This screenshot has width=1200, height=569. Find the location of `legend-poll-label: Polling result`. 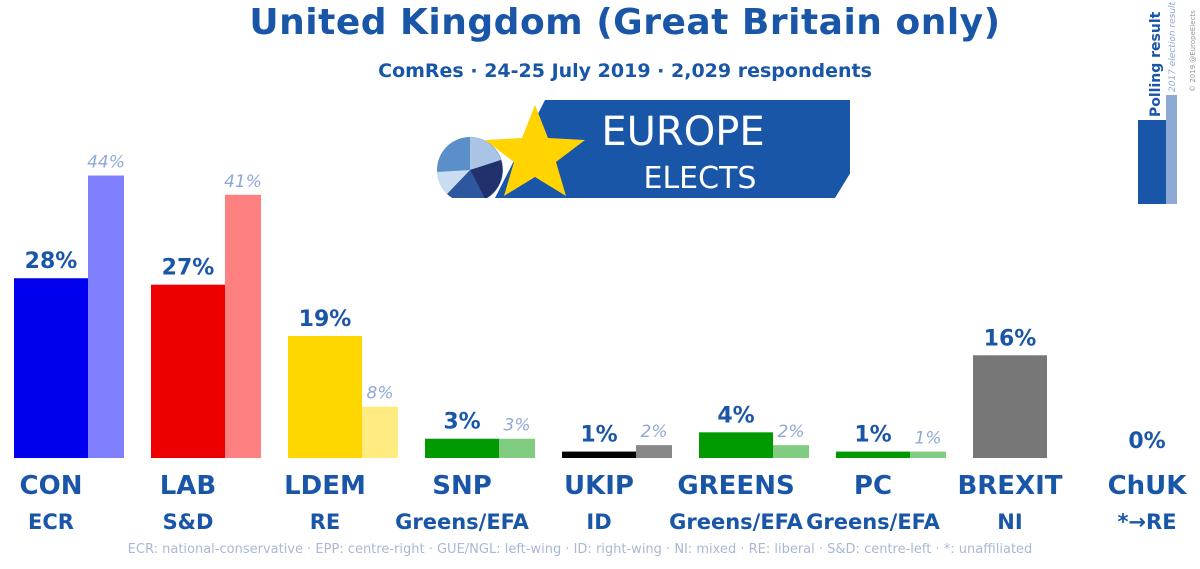

legend-poll-label: Polling result is located at coordinates (1156, 64).